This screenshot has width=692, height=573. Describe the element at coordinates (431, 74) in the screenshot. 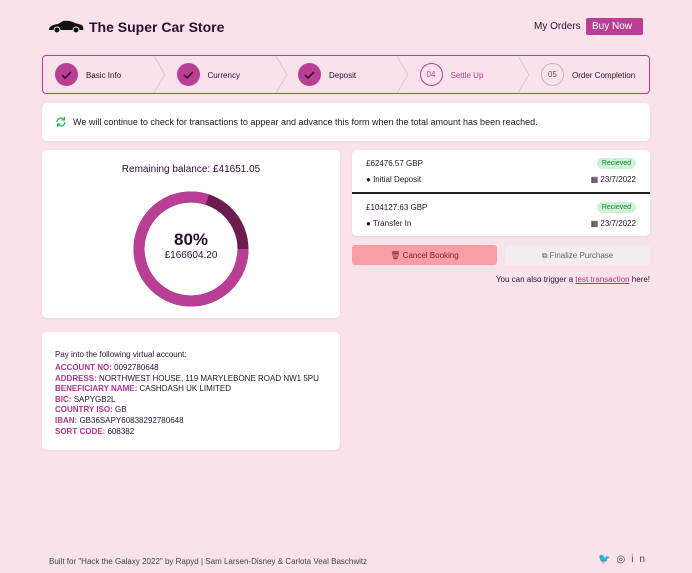

I see `step-number: 04` at that location.